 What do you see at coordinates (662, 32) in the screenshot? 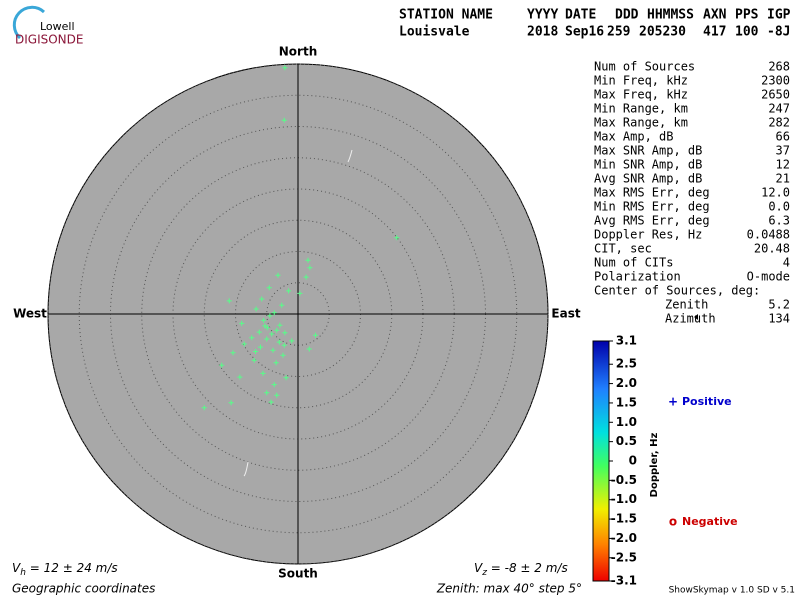
I see `header-value: 205230` at bounding box center [662, 32].